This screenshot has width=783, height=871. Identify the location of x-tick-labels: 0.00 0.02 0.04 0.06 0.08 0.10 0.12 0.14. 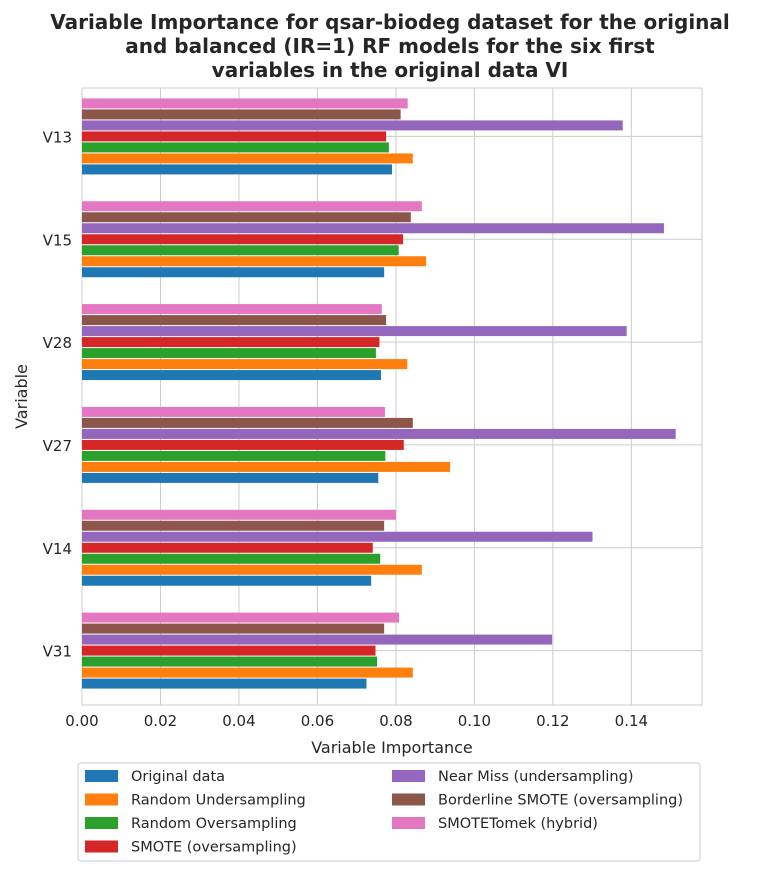
(356, 721).